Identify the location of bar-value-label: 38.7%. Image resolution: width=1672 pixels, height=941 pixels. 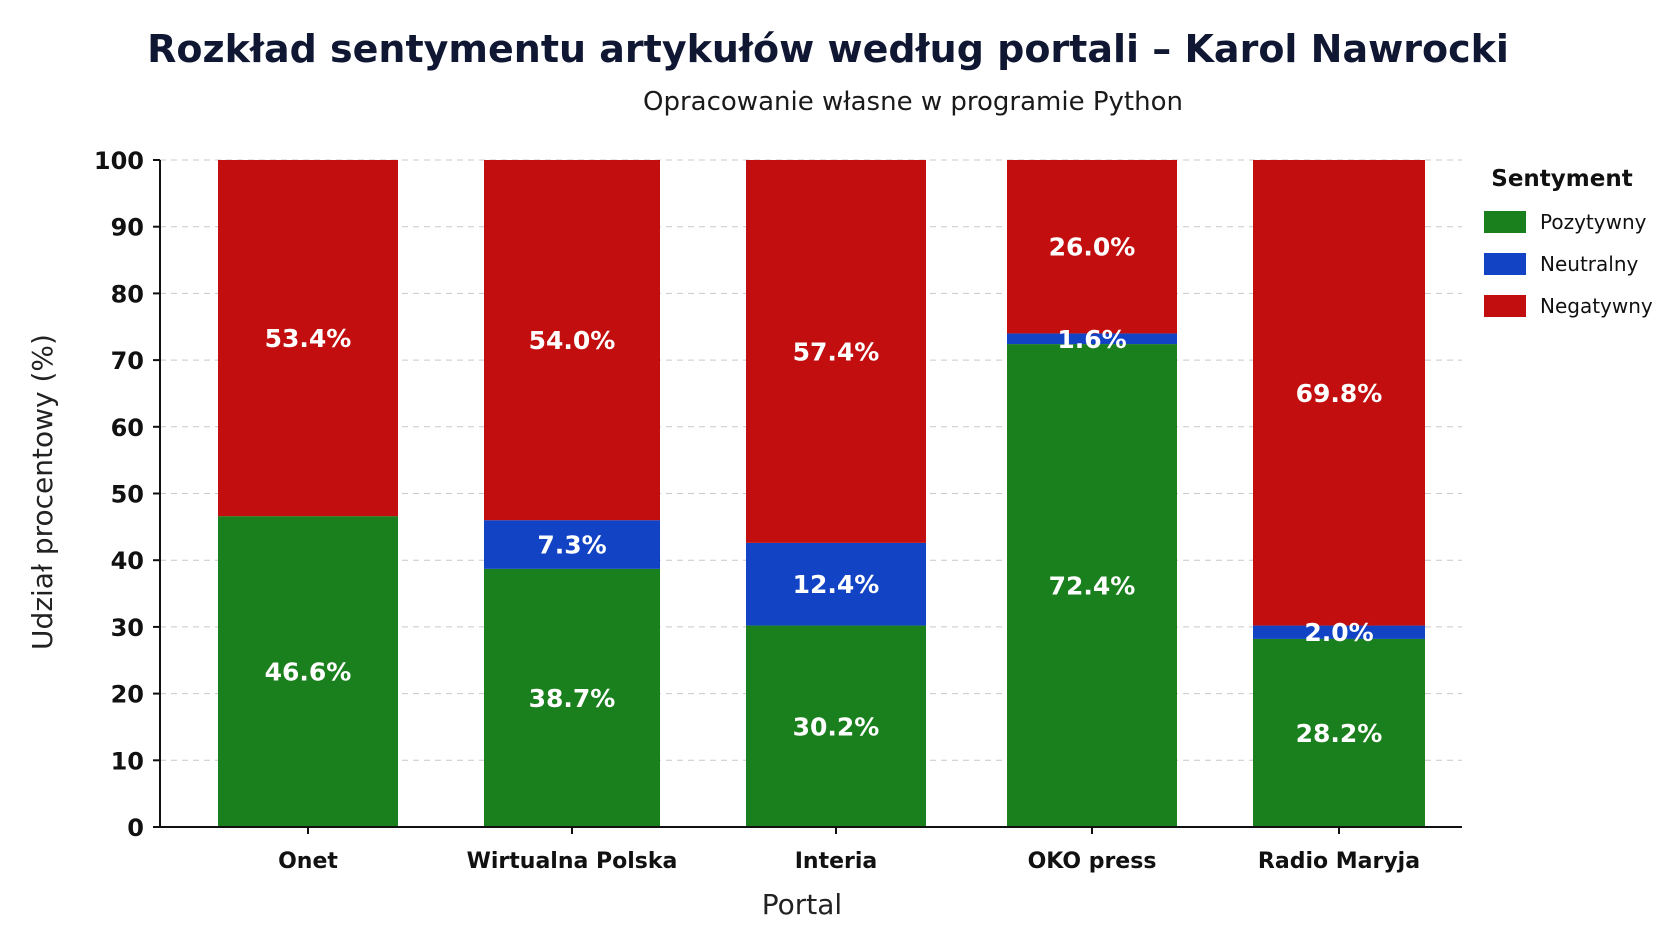
(572, 698).